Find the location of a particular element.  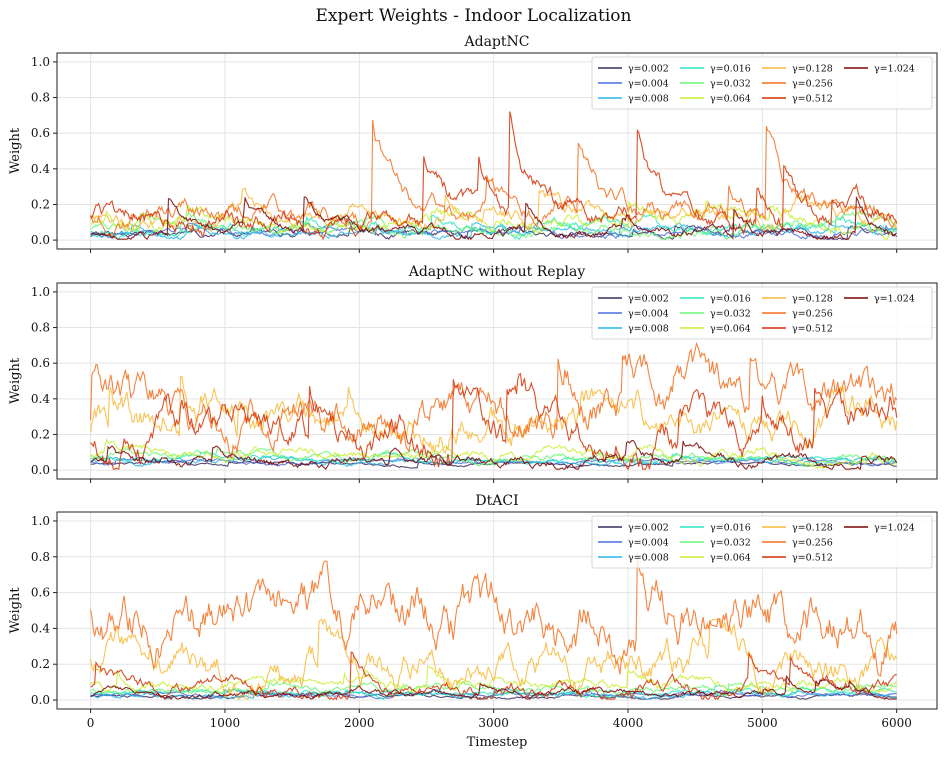

series-line-γ=0.128 is located at coordinates (494, 659).